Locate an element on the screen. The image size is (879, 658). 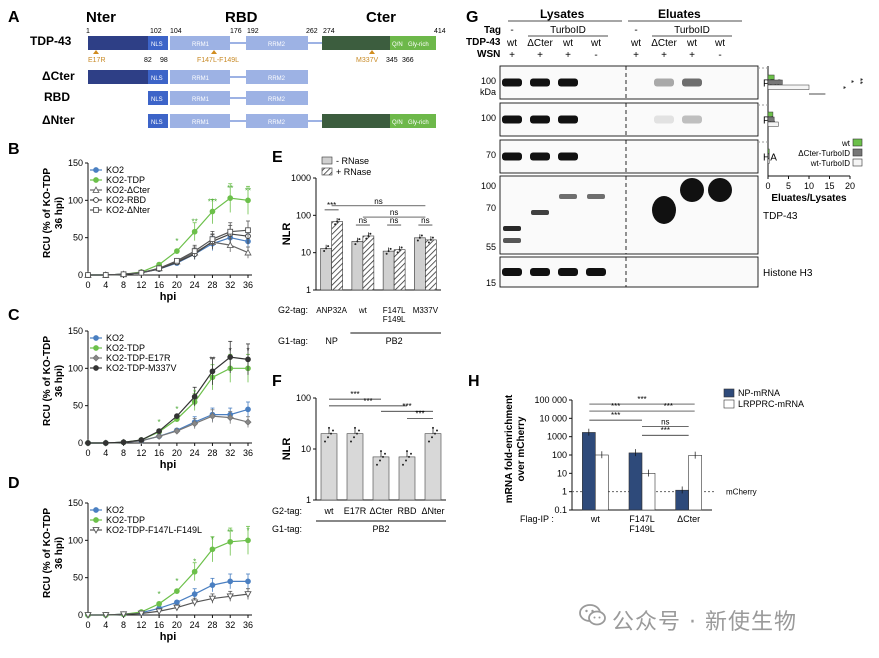
panel-h-label: H is located at coordinates (474, 381).